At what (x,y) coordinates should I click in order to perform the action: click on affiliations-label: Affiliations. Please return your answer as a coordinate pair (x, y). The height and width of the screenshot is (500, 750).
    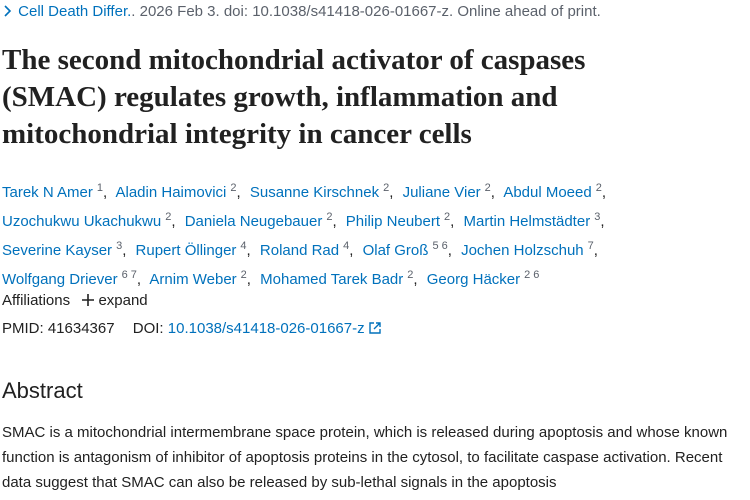
    Looking at the image, I should click on (36, 300).